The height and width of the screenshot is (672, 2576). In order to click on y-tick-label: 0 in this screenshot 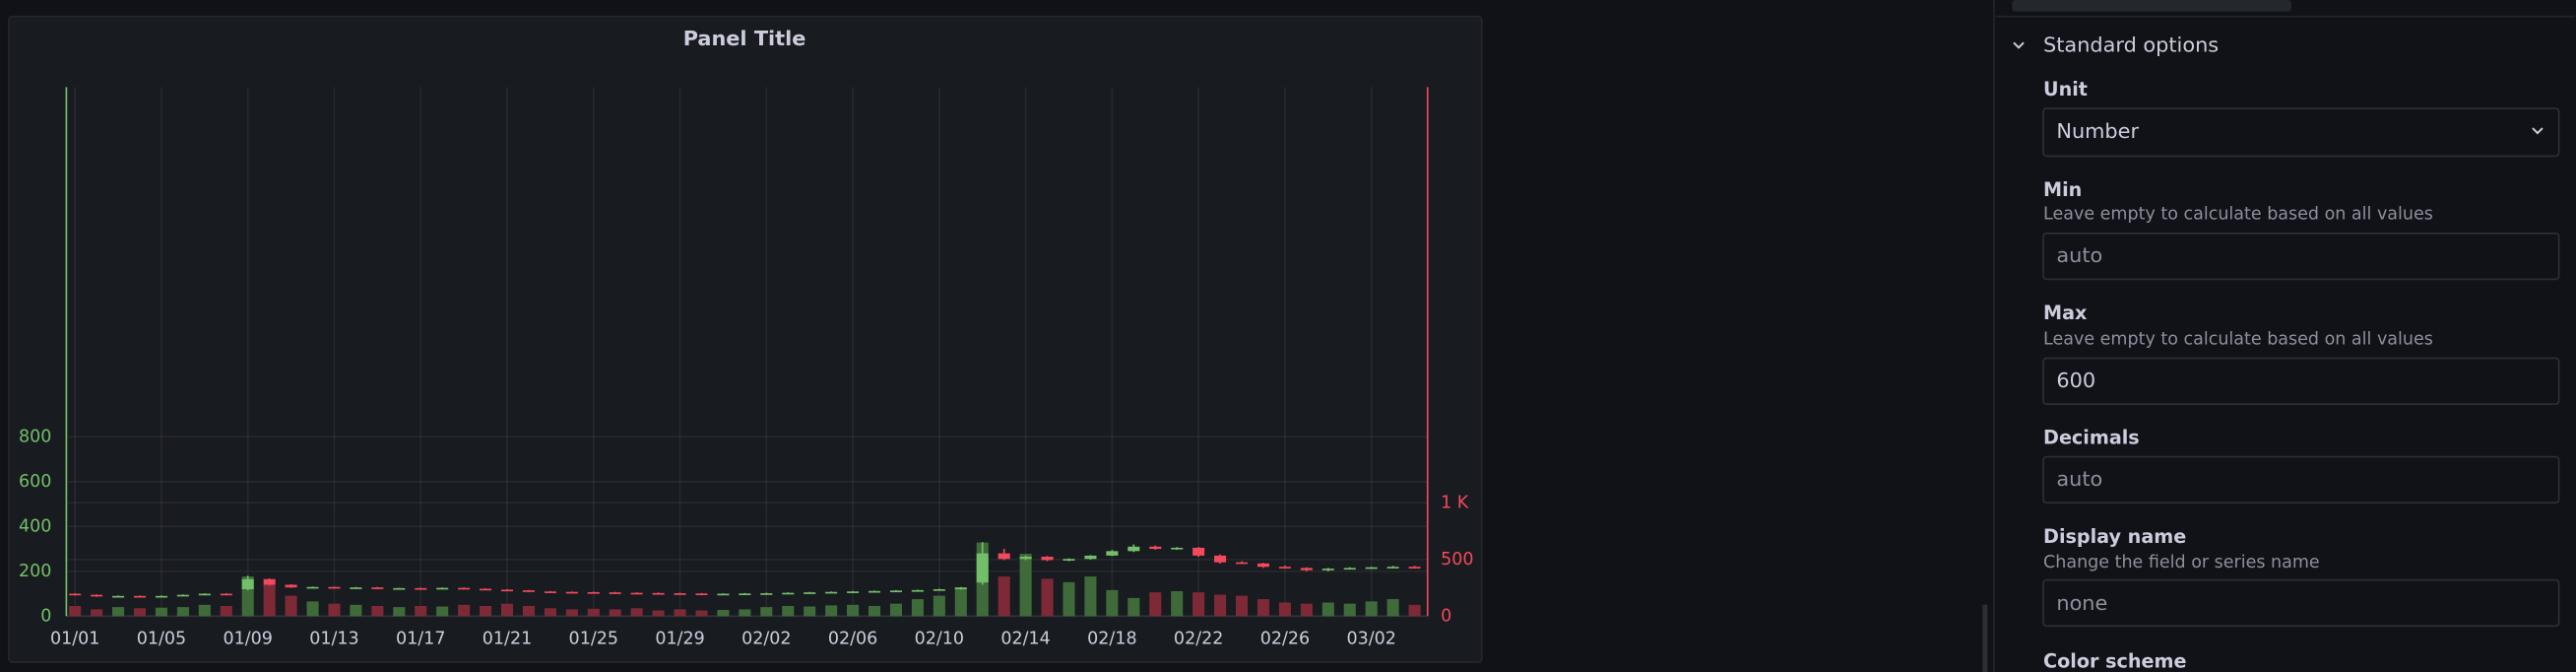, I will do `click(45, 616)`.